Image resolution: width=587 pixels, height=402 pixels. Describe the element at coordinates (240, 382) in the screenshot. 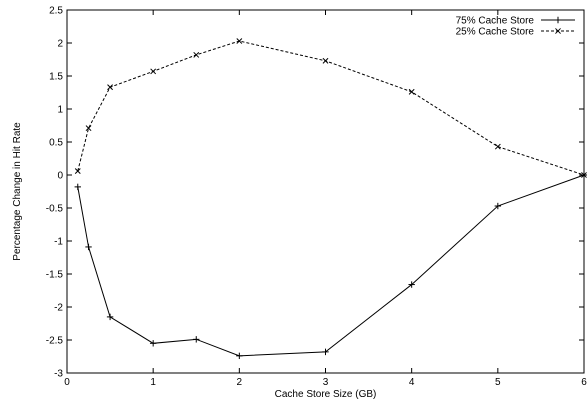

I see `x-tick-label: 2` at that location.